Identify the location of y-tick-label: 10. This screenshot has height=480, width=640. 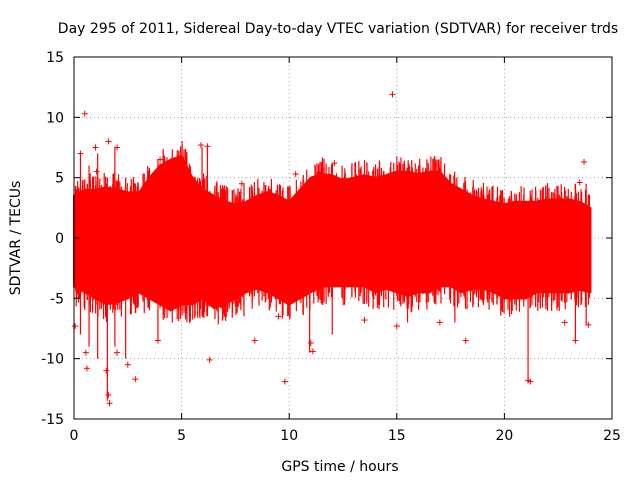
(55, 118).